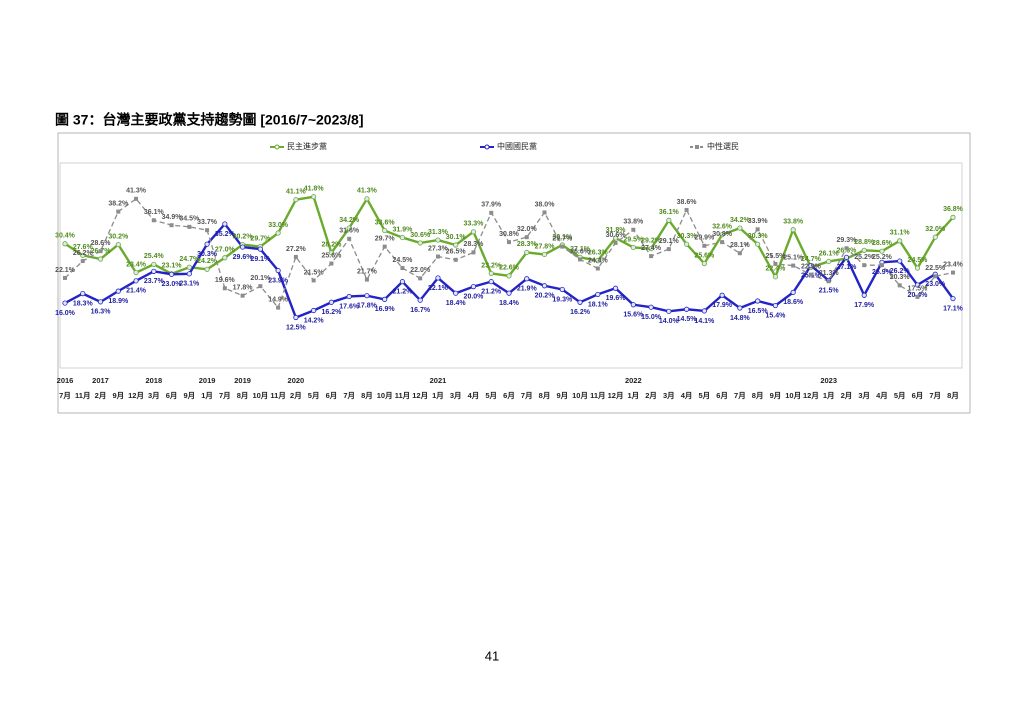 The image size is (1024, 724). What do you see at coordinates (722, 305) in the screenshot?
I see `data-label: 17.9%` at bounding box center [722, 305].